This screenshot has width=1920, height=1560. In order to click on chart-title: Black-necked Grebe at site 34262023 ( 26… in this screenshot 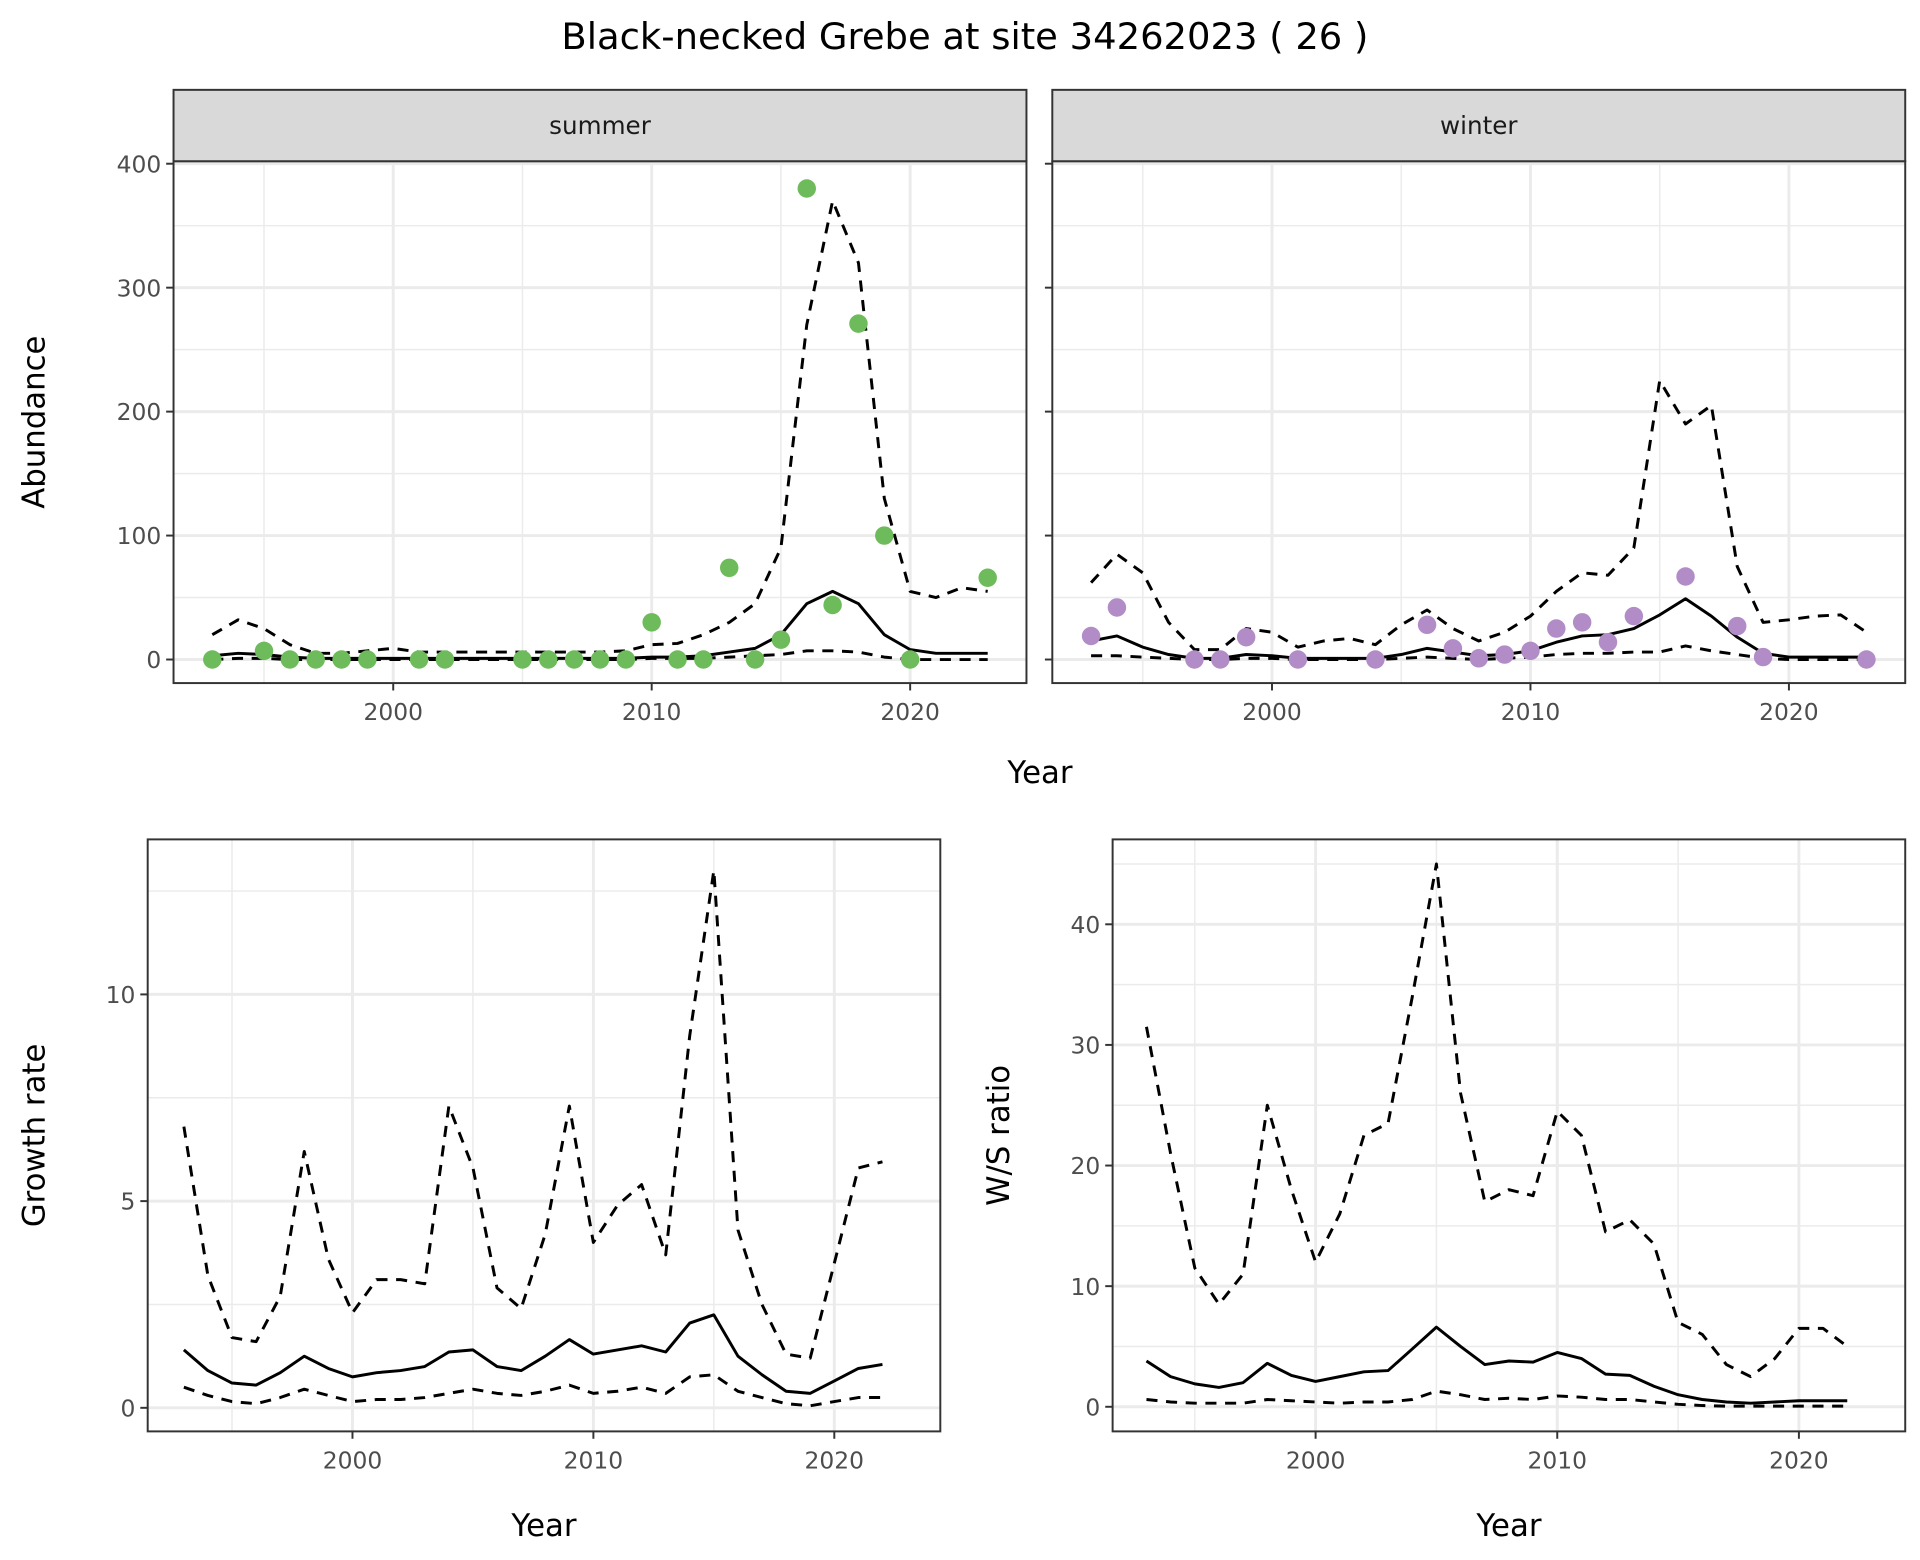, I will do `click(964, 36)`.